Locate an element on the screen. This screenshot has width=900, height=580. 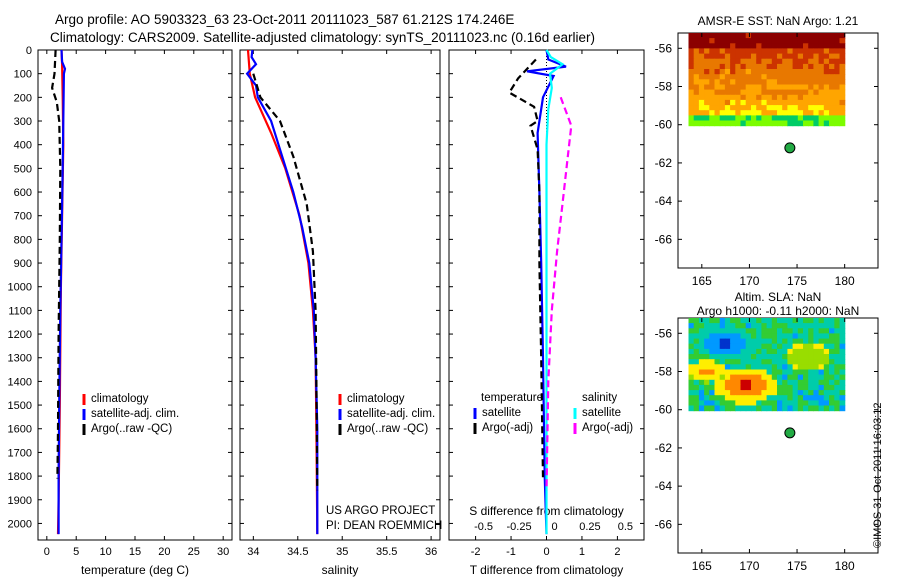
legend-label-salinity: satellite-adj. clim. is located at coordinates (391, 414).